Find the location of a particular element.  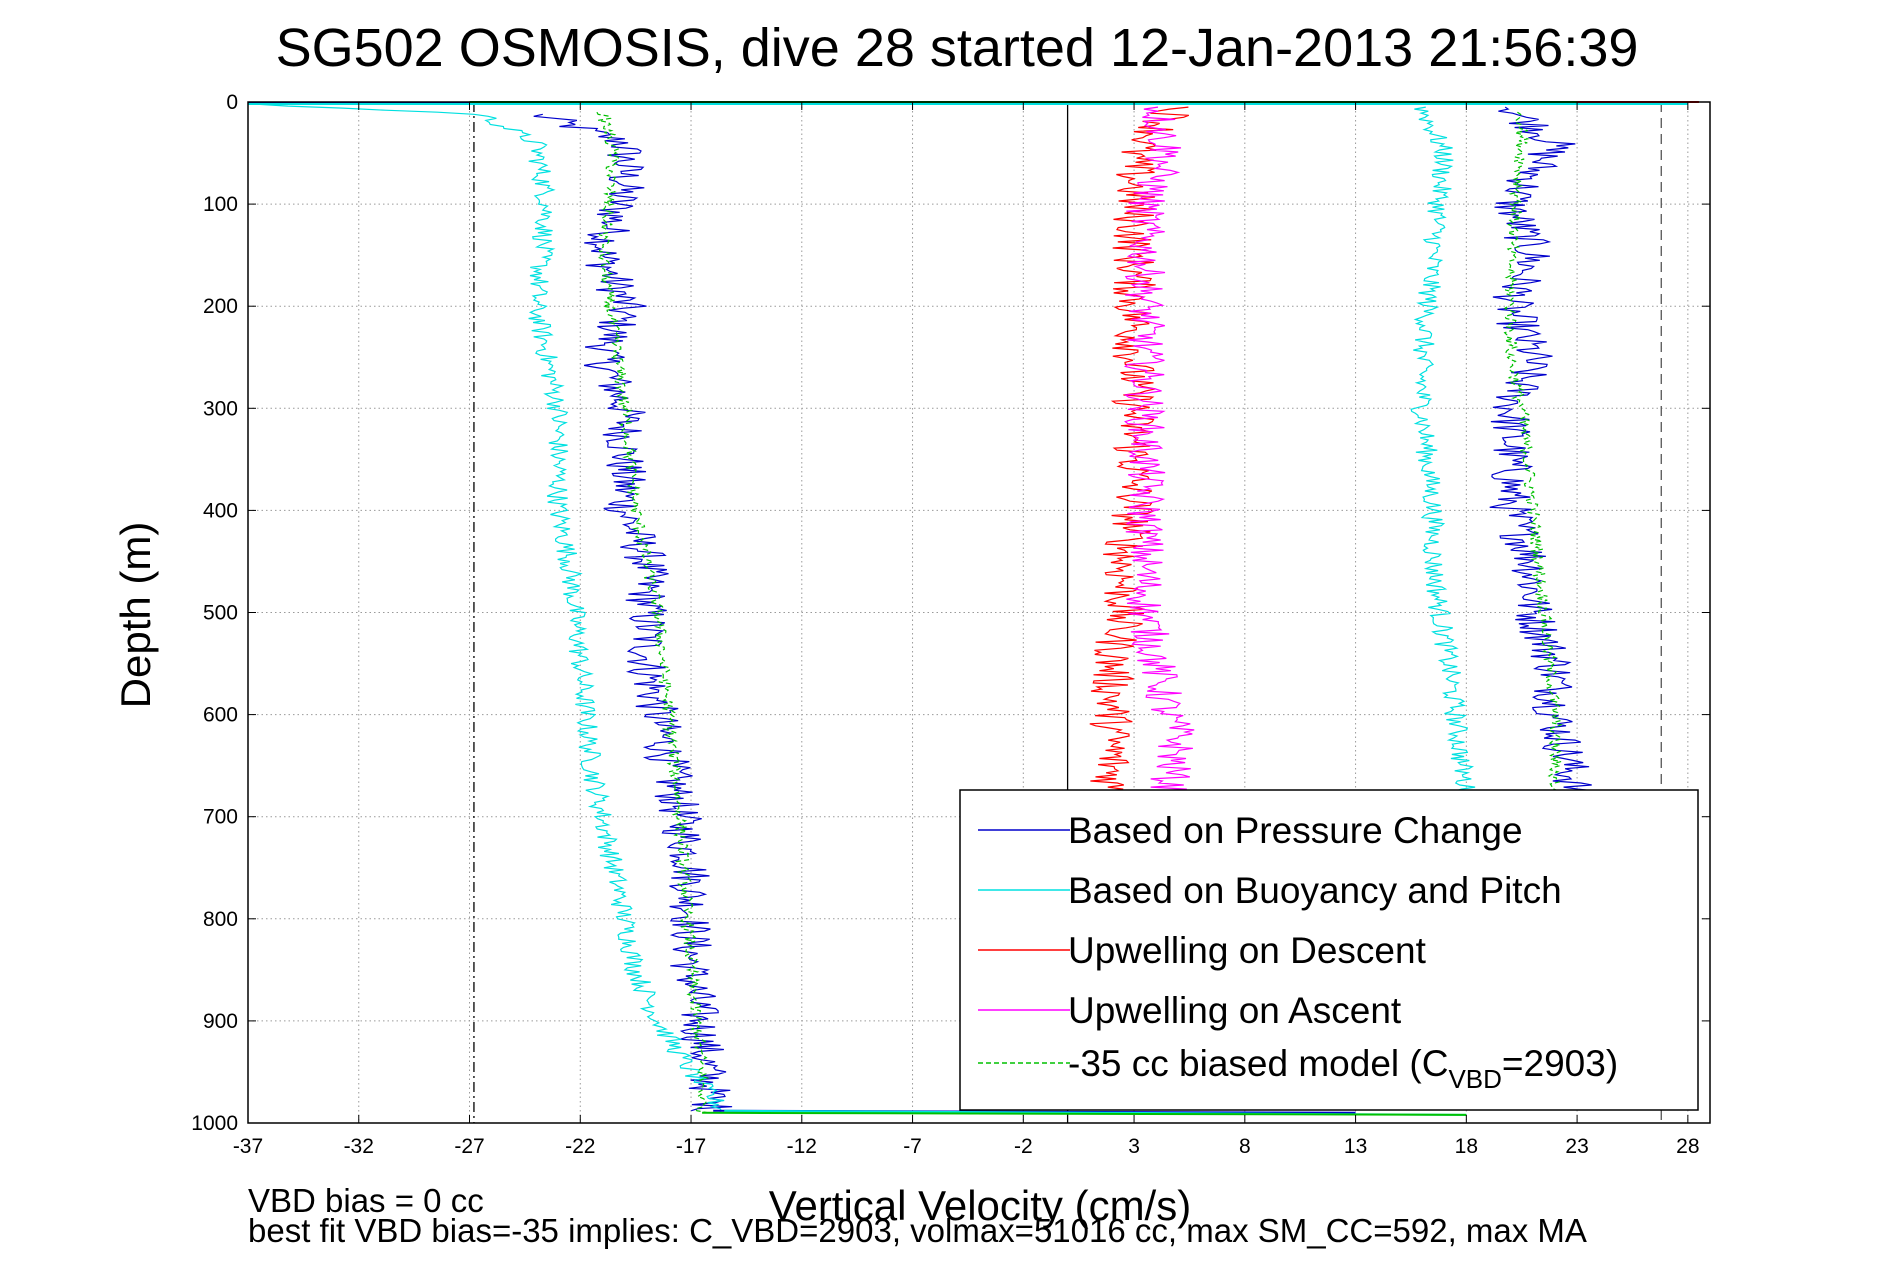

y-tick-label: 0 is located at coordinates (232, 102).